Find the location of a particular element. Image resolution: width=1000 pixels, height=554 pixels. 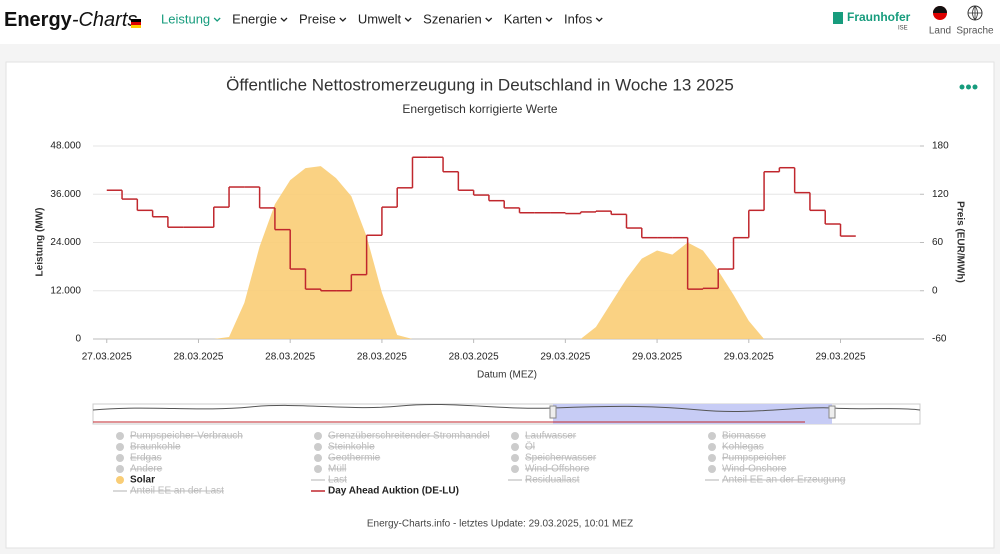

legend-item: Residuallast is located at coordinates (544, 480).